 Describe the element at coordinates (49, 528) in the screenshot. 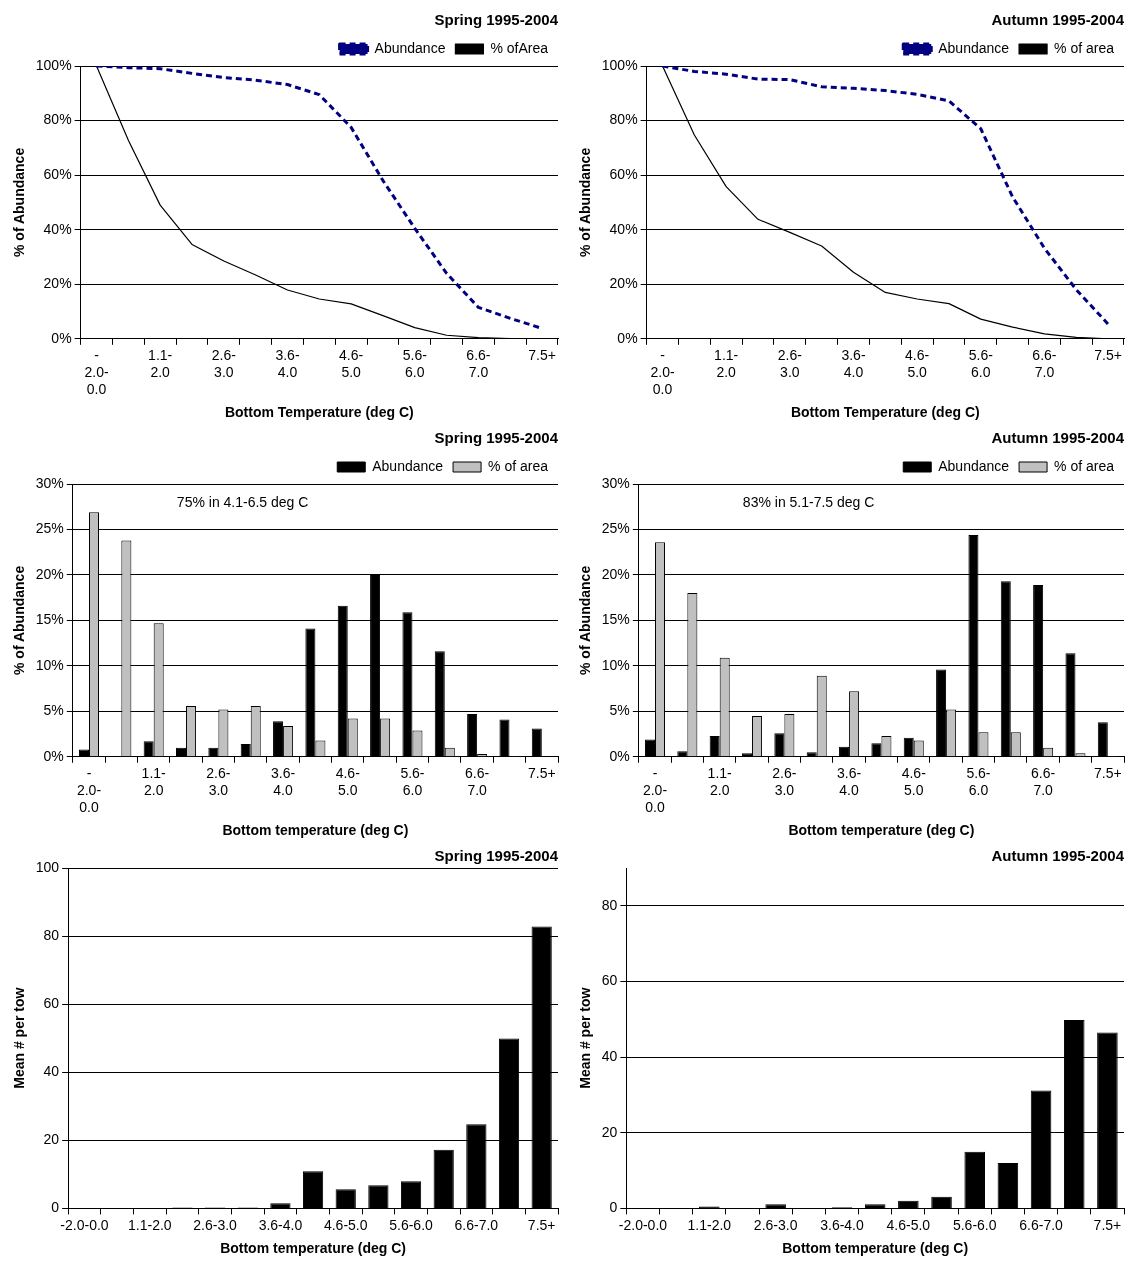

I see `y-tick-label: 25%` at that location.